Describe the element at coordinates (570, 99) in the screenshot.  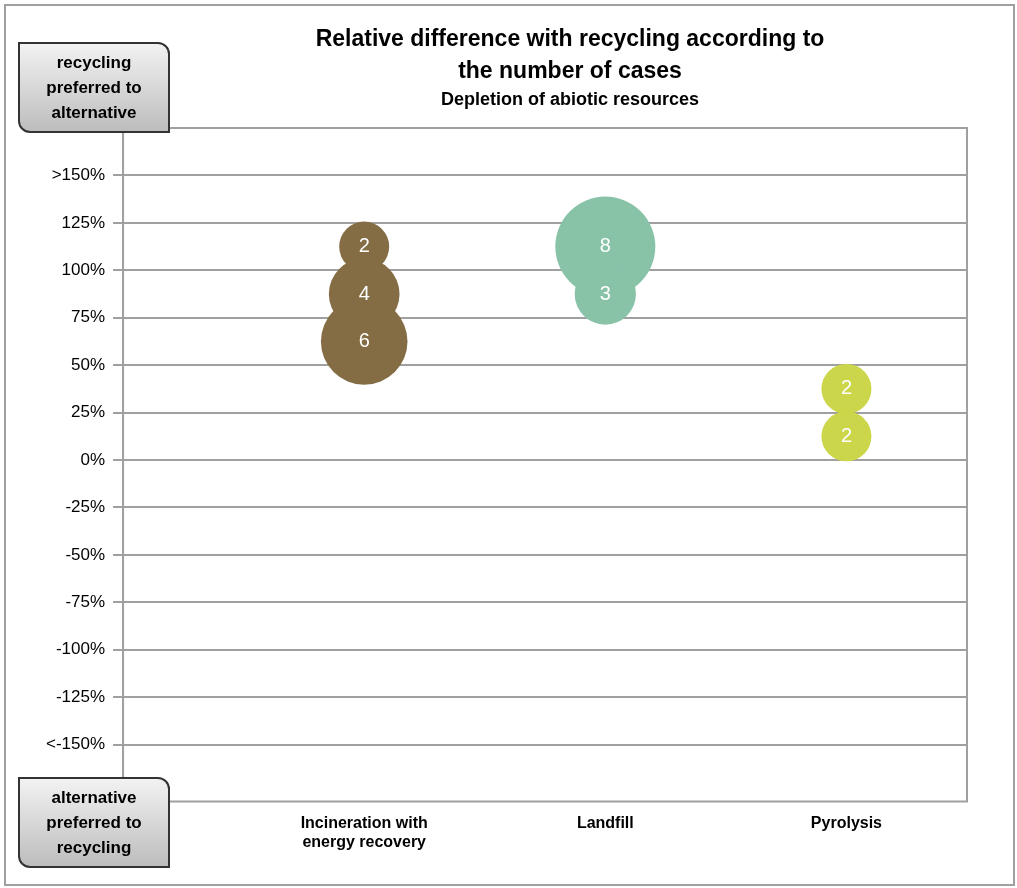
I see `chart-subtitle: Depletion of abiotic resources` at that location.